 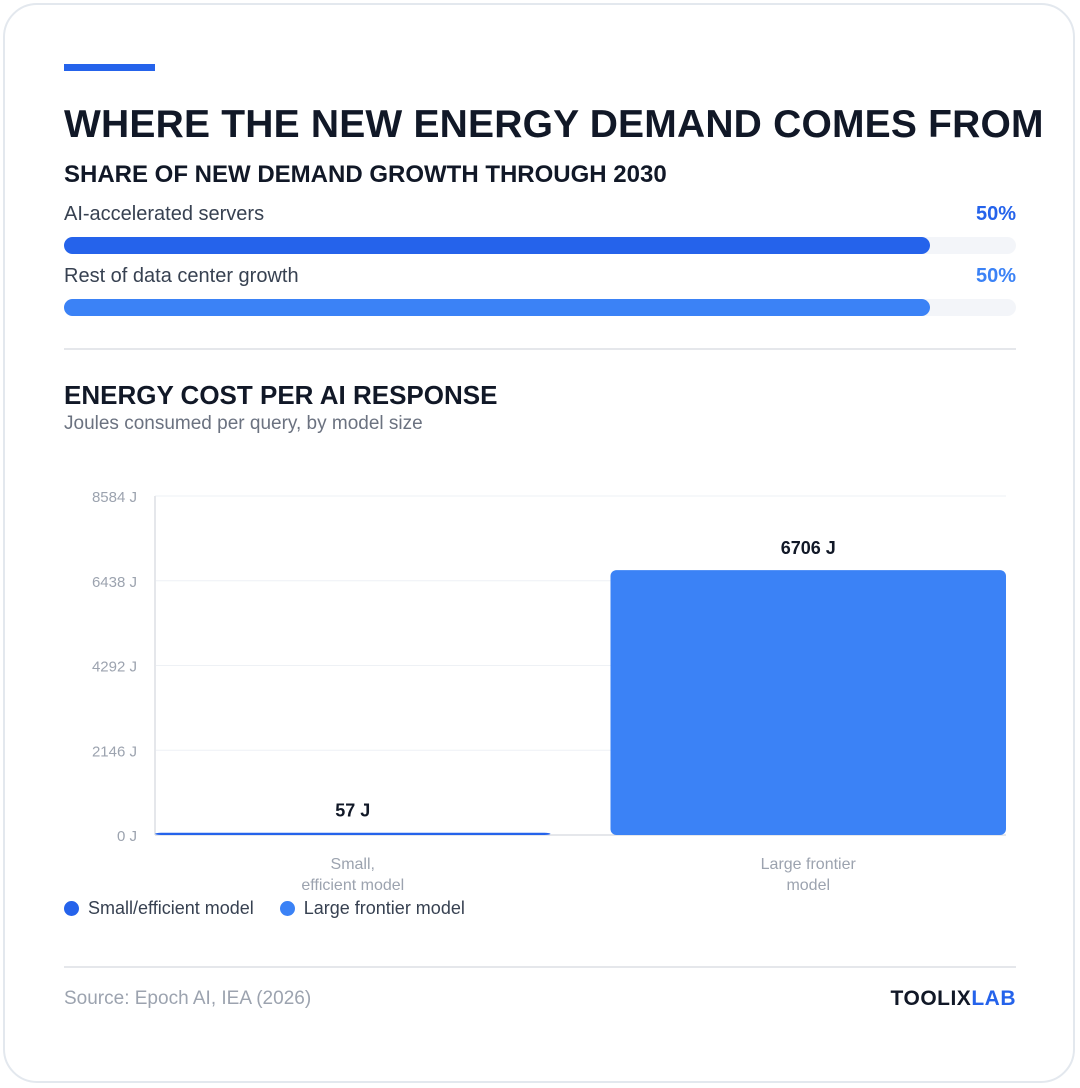 What do you see at coordinates (114, 751) in the screenshot?
I see `y-tick-label: 2146 J` at bounding box center [114, 751].